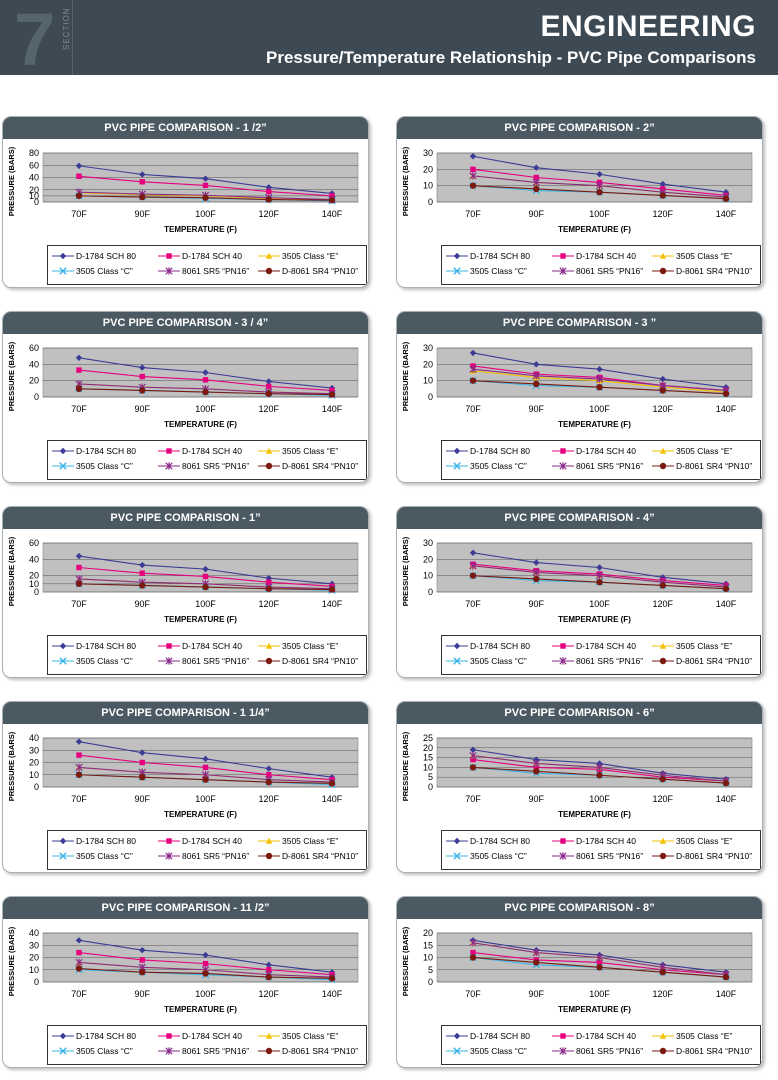 Image resolution: width=778 pixels, height=1080 pixels. I want to click on y-tick-label: 60, so click(34, 165).